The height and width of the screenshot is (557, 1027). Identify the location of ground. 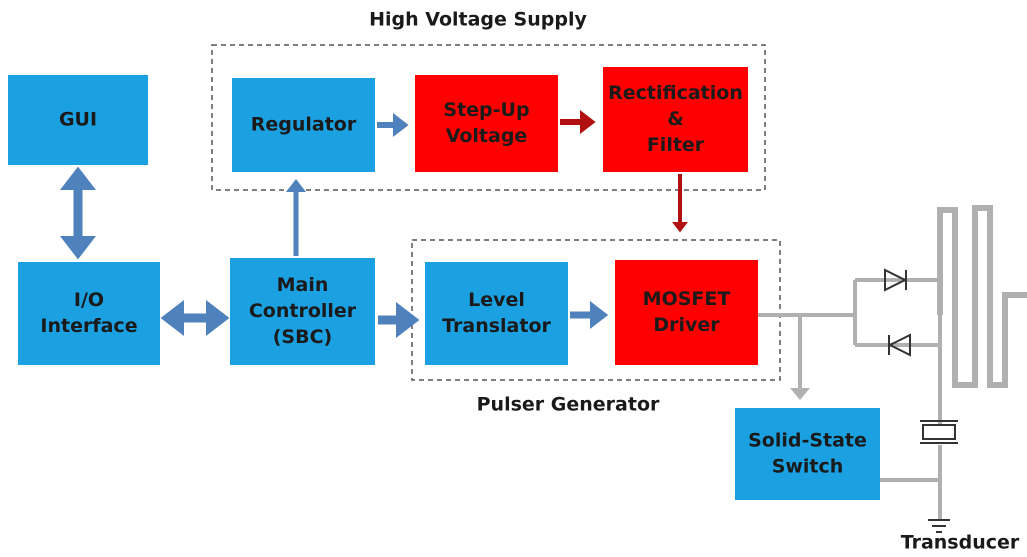
(939, 476).